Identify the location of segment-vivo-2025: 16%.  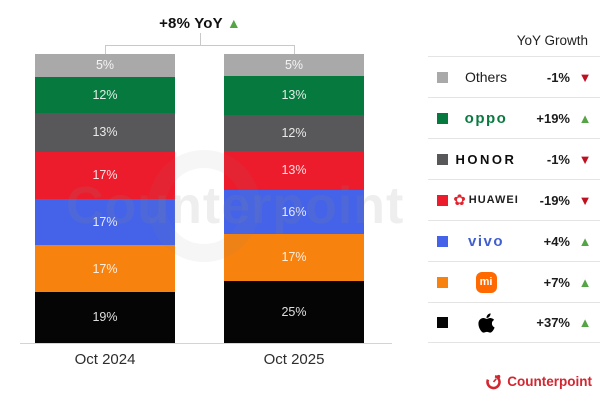
(294, 212).